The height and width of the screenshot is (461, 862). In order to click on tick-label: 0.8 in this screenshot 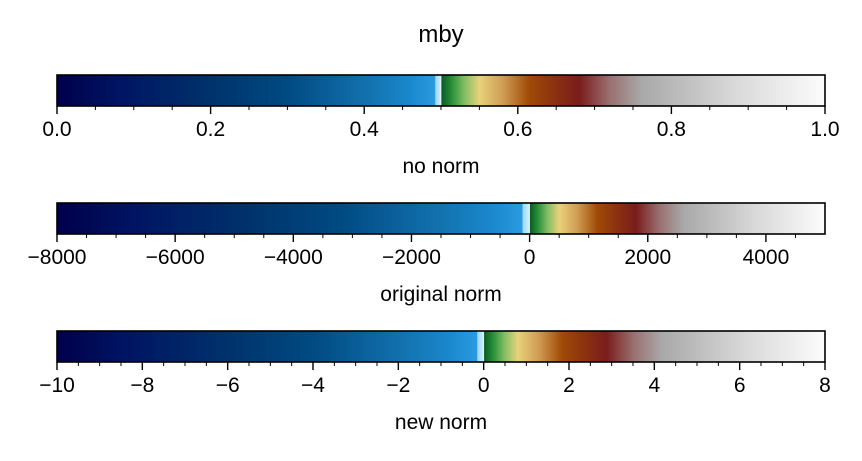, I will do `click(671, 129)`.